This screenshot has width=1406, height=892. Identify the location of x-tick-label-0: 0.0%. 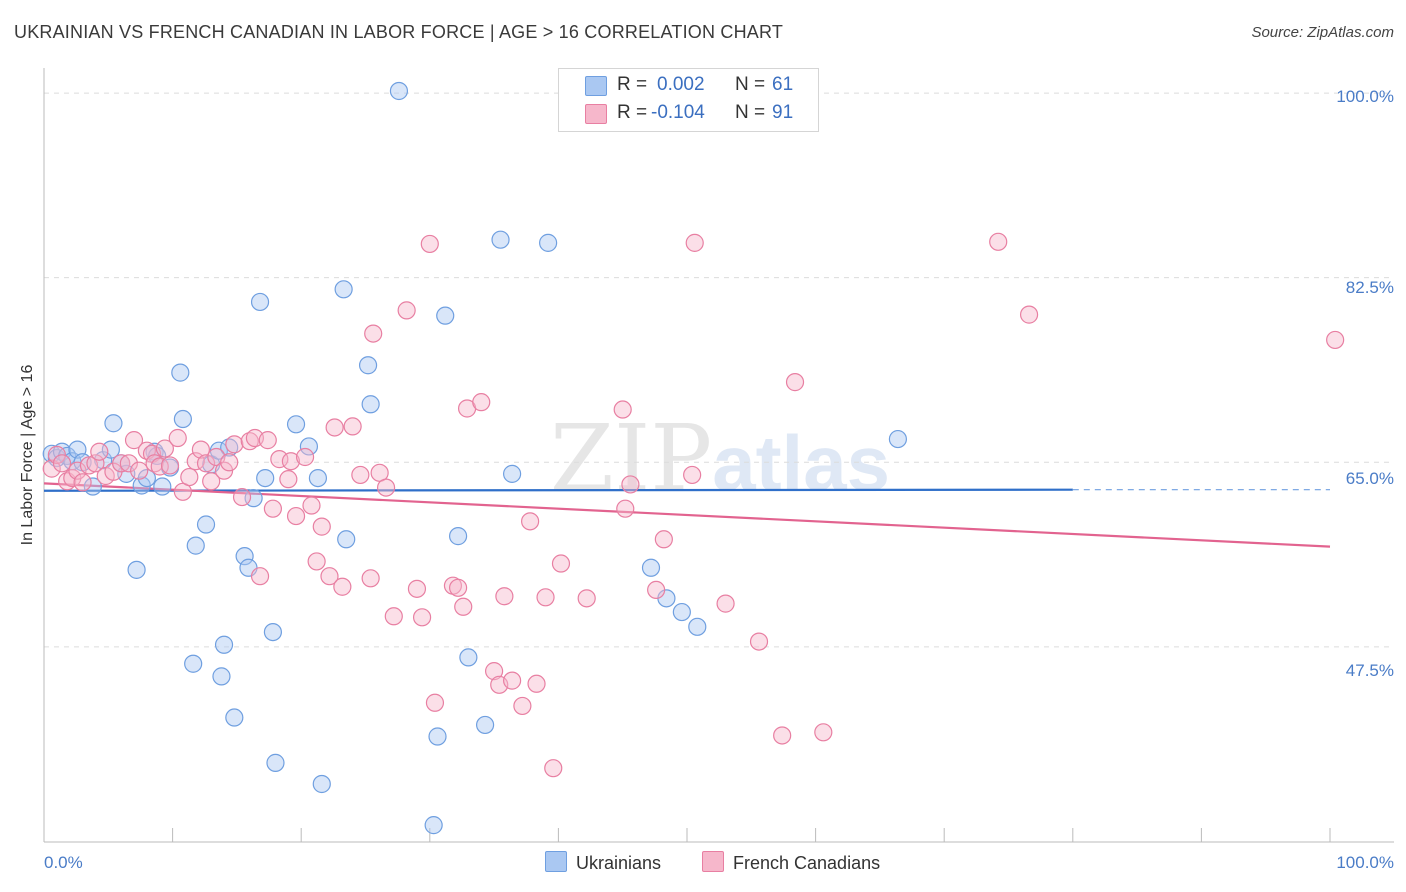
(63, 862).